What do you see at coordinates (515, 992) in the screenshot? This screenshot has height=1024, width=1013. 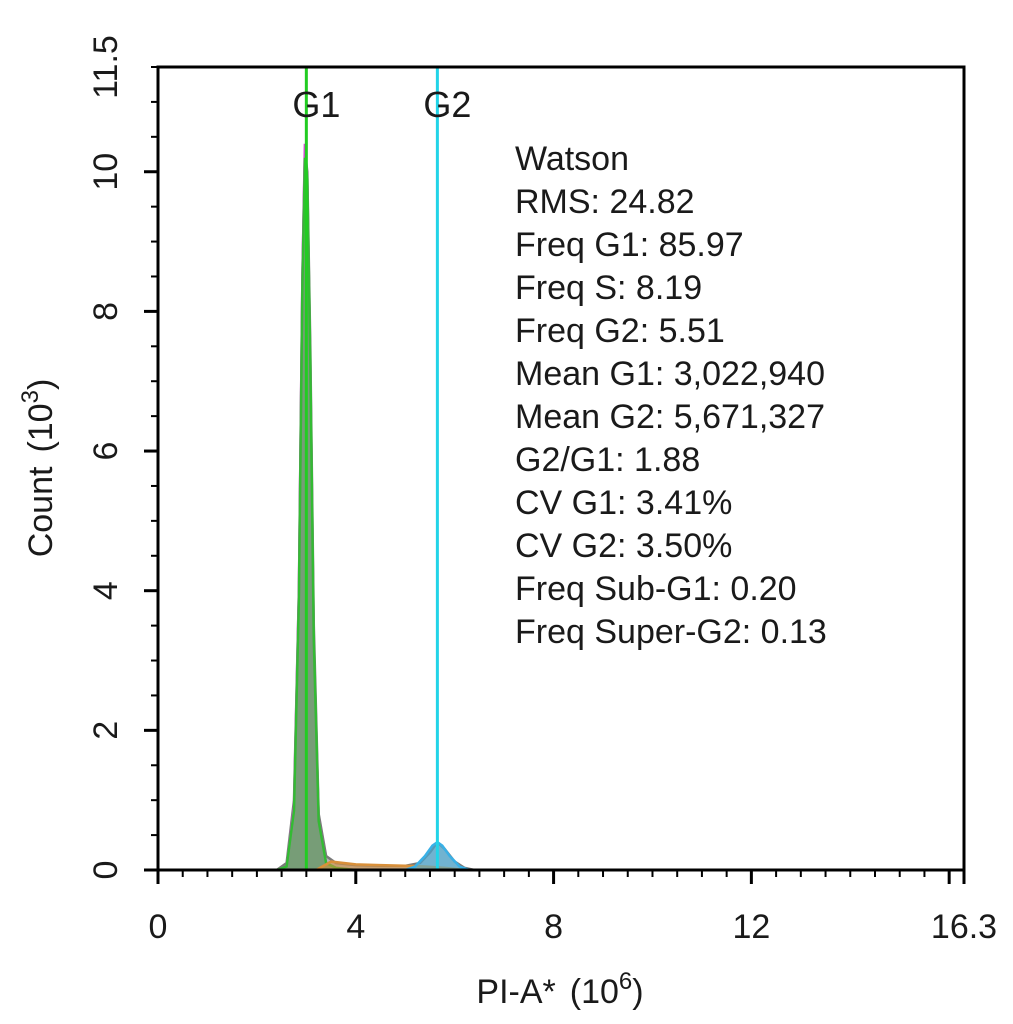 I see `x-axis-label: PI-A*` at bounding box center [515, 992].